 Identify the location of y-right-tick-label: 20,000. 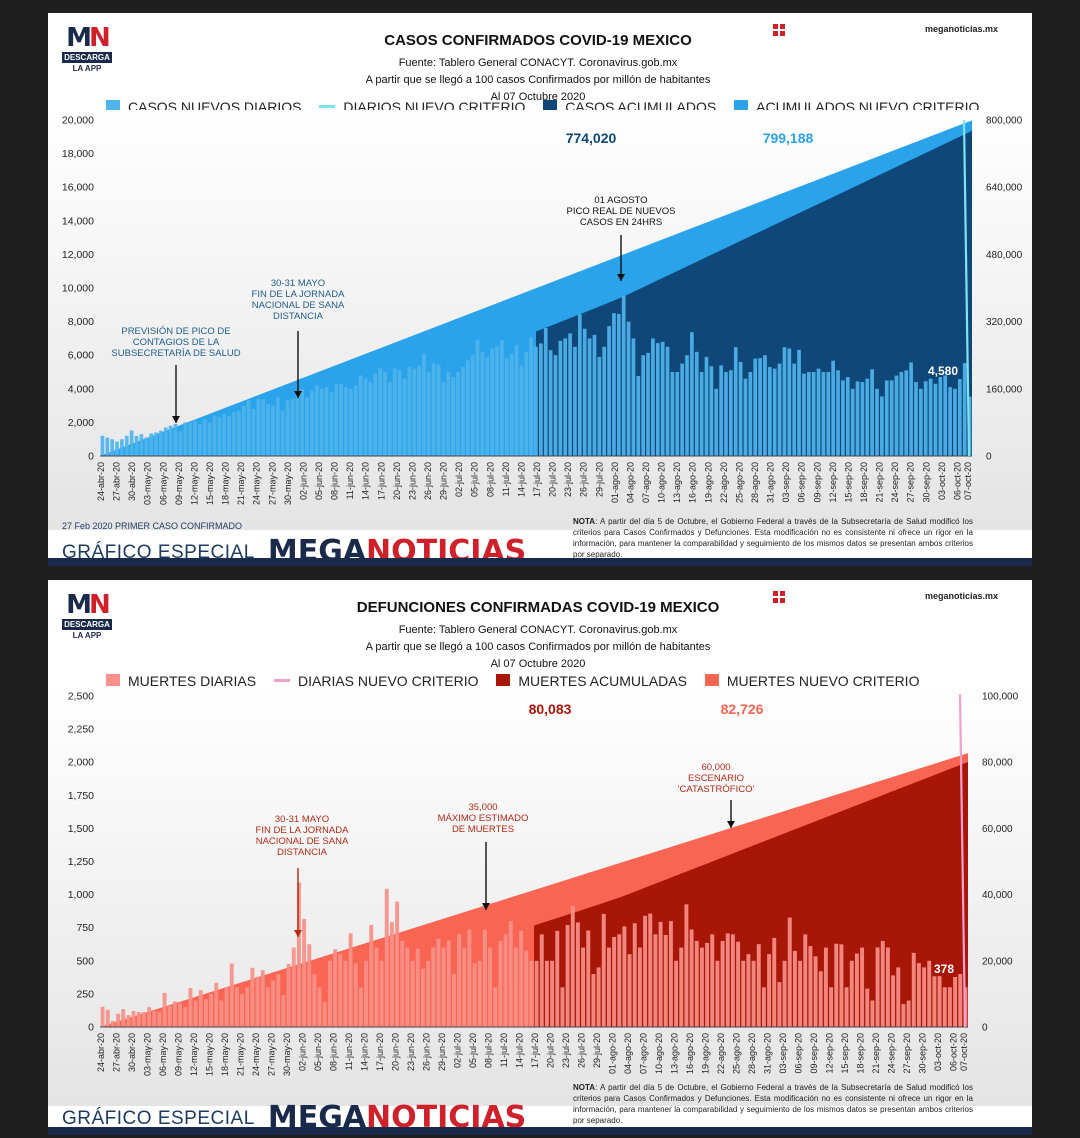
(997, 961).